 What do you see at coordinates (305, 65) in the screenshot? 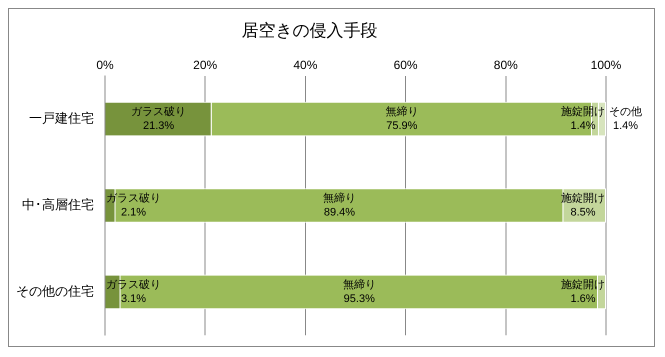
I see `x-tick-label: 40%` at bounding box center [305, 65].